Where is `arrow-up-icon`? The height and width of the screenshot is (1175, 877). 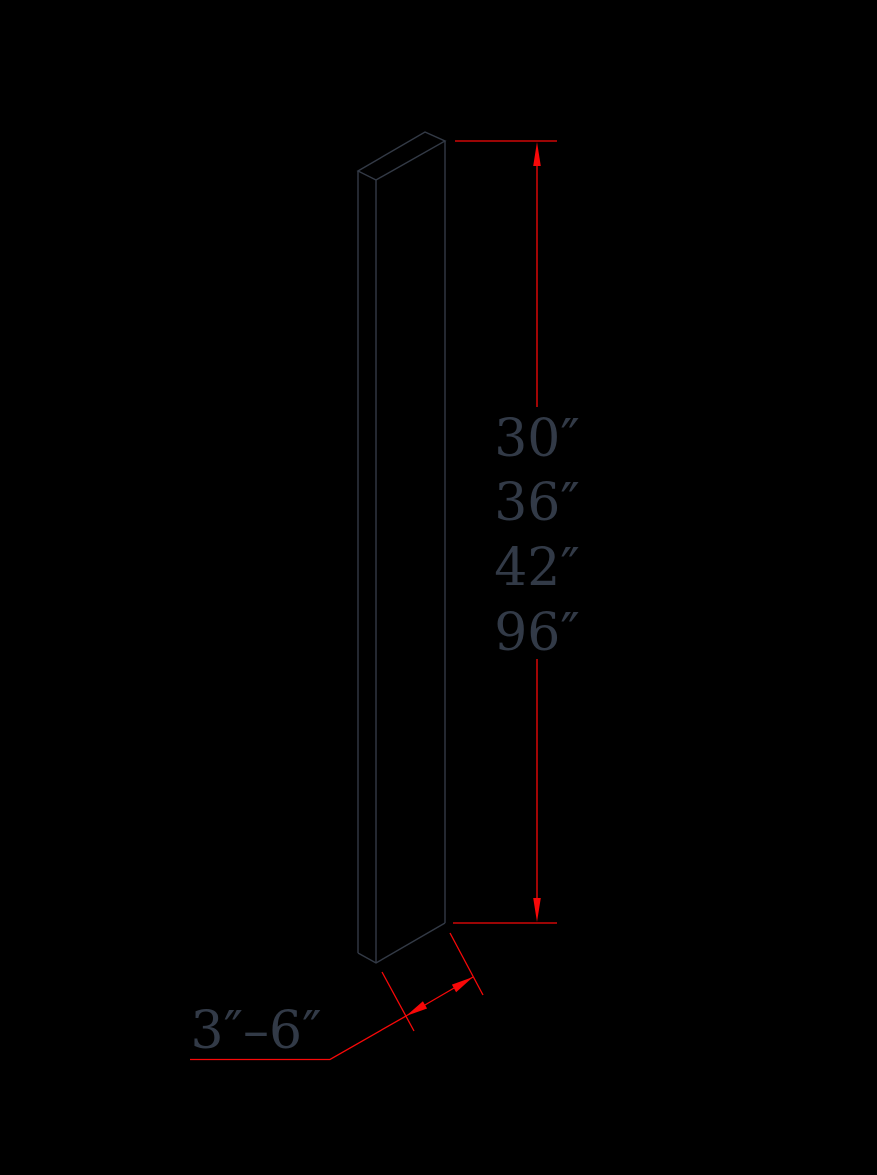
arrow-up-icon is located at coordinates (537, 154).